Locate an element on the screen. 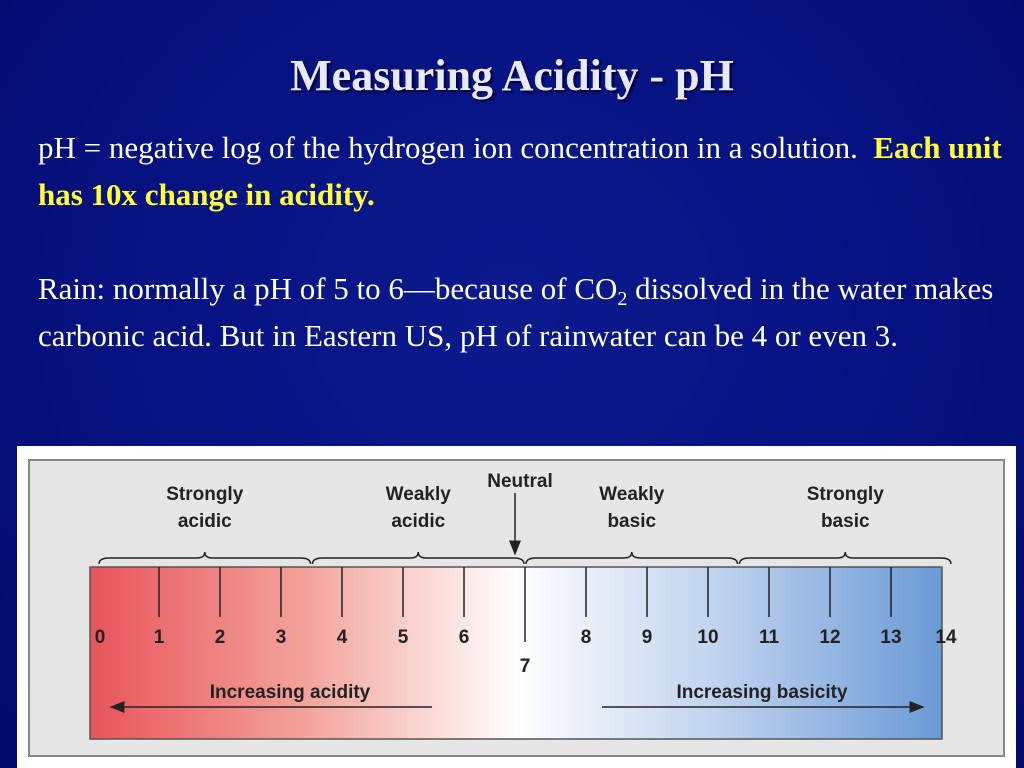  group-label-4-line1: Strongly is located at coordinates (845, 494).